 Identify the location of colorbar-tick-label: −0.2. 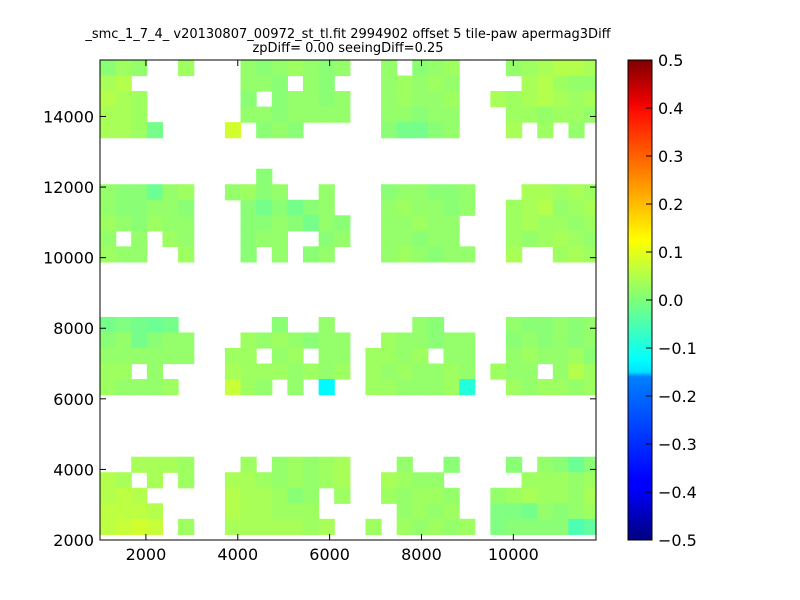
(677, 396).